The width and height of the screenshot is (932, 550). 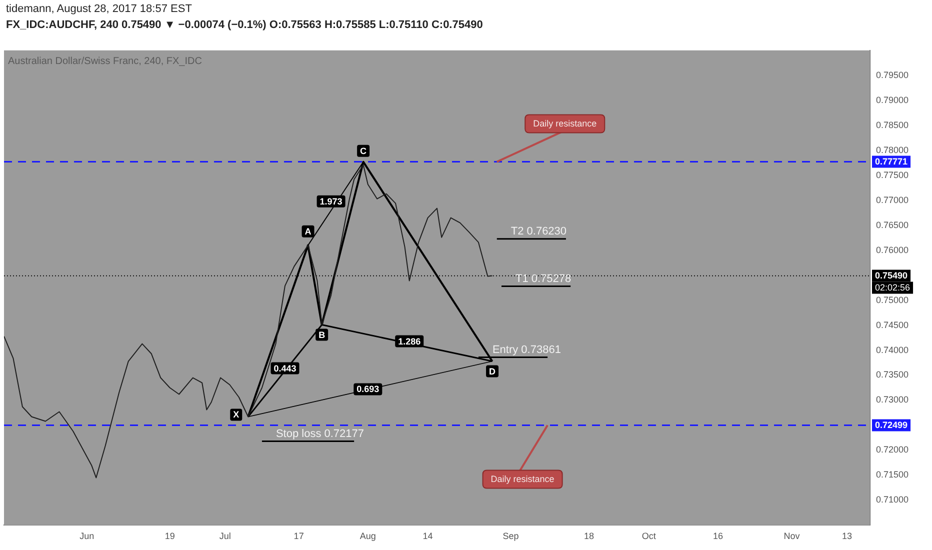 I want to click on y-tick-label: 0.74500, so click(x=892, y=325).